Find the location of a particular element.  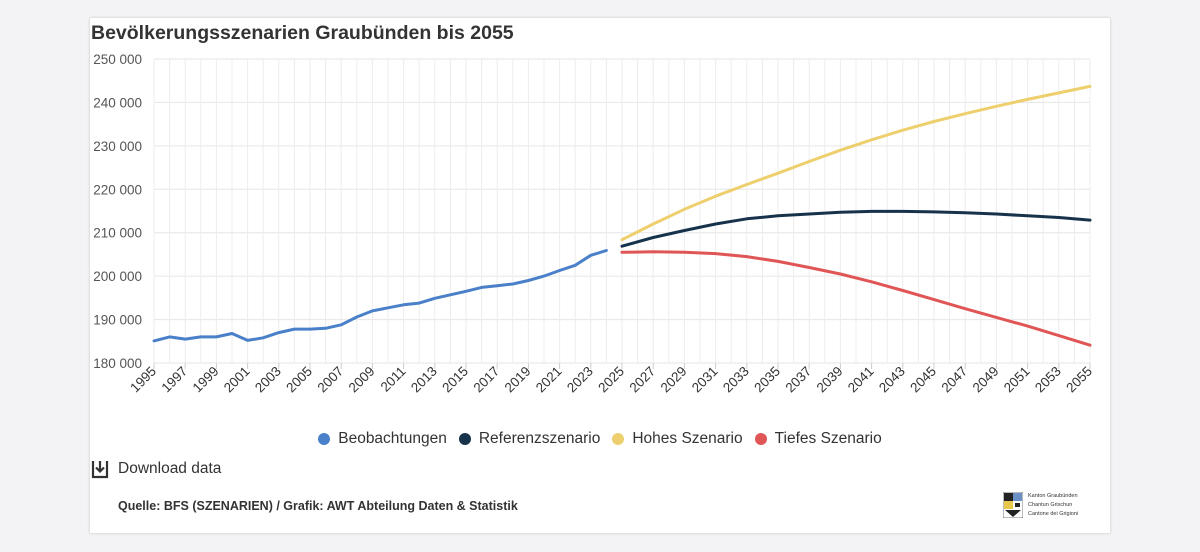

coat-of-arms-icon is located at coordinates (1013, 505).